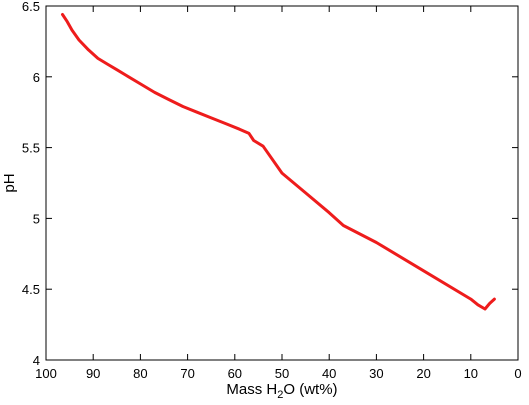 Image resolution: width=529 pixels, height=405 pixels. I want to click on x-axis-title-unit: O (wt%), so click(310, 389).